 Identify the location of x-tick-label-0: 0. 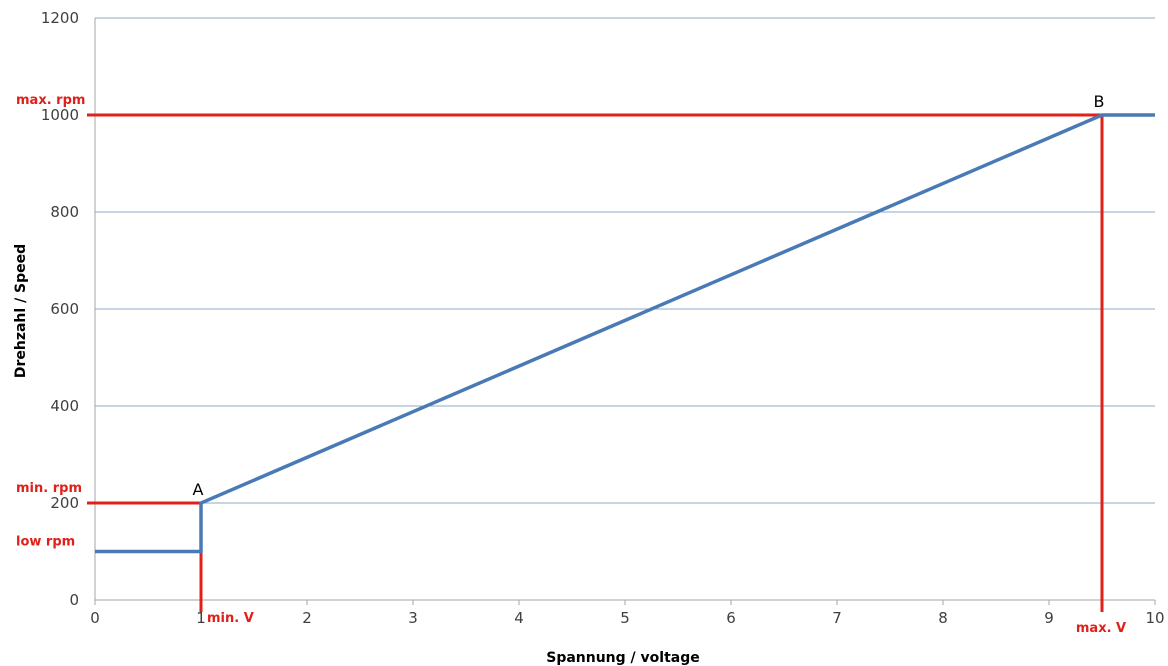
(95, 618).